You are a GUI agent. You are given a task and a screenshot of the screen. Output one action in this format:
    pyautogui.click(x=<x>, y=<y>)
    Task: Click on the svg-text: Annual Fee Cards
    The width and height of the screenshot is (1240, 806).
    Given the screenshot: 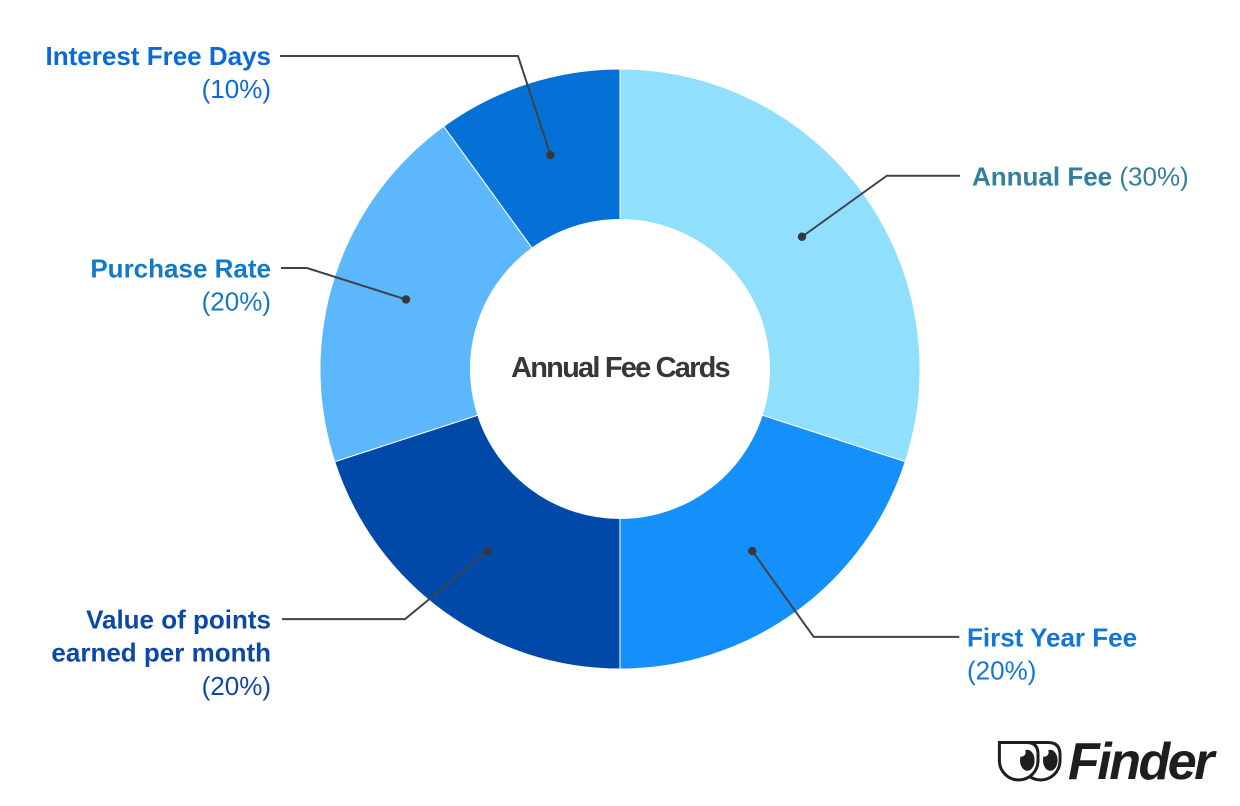 What is the action you would take?
    pyautogui.click(x=620, y=368)
    